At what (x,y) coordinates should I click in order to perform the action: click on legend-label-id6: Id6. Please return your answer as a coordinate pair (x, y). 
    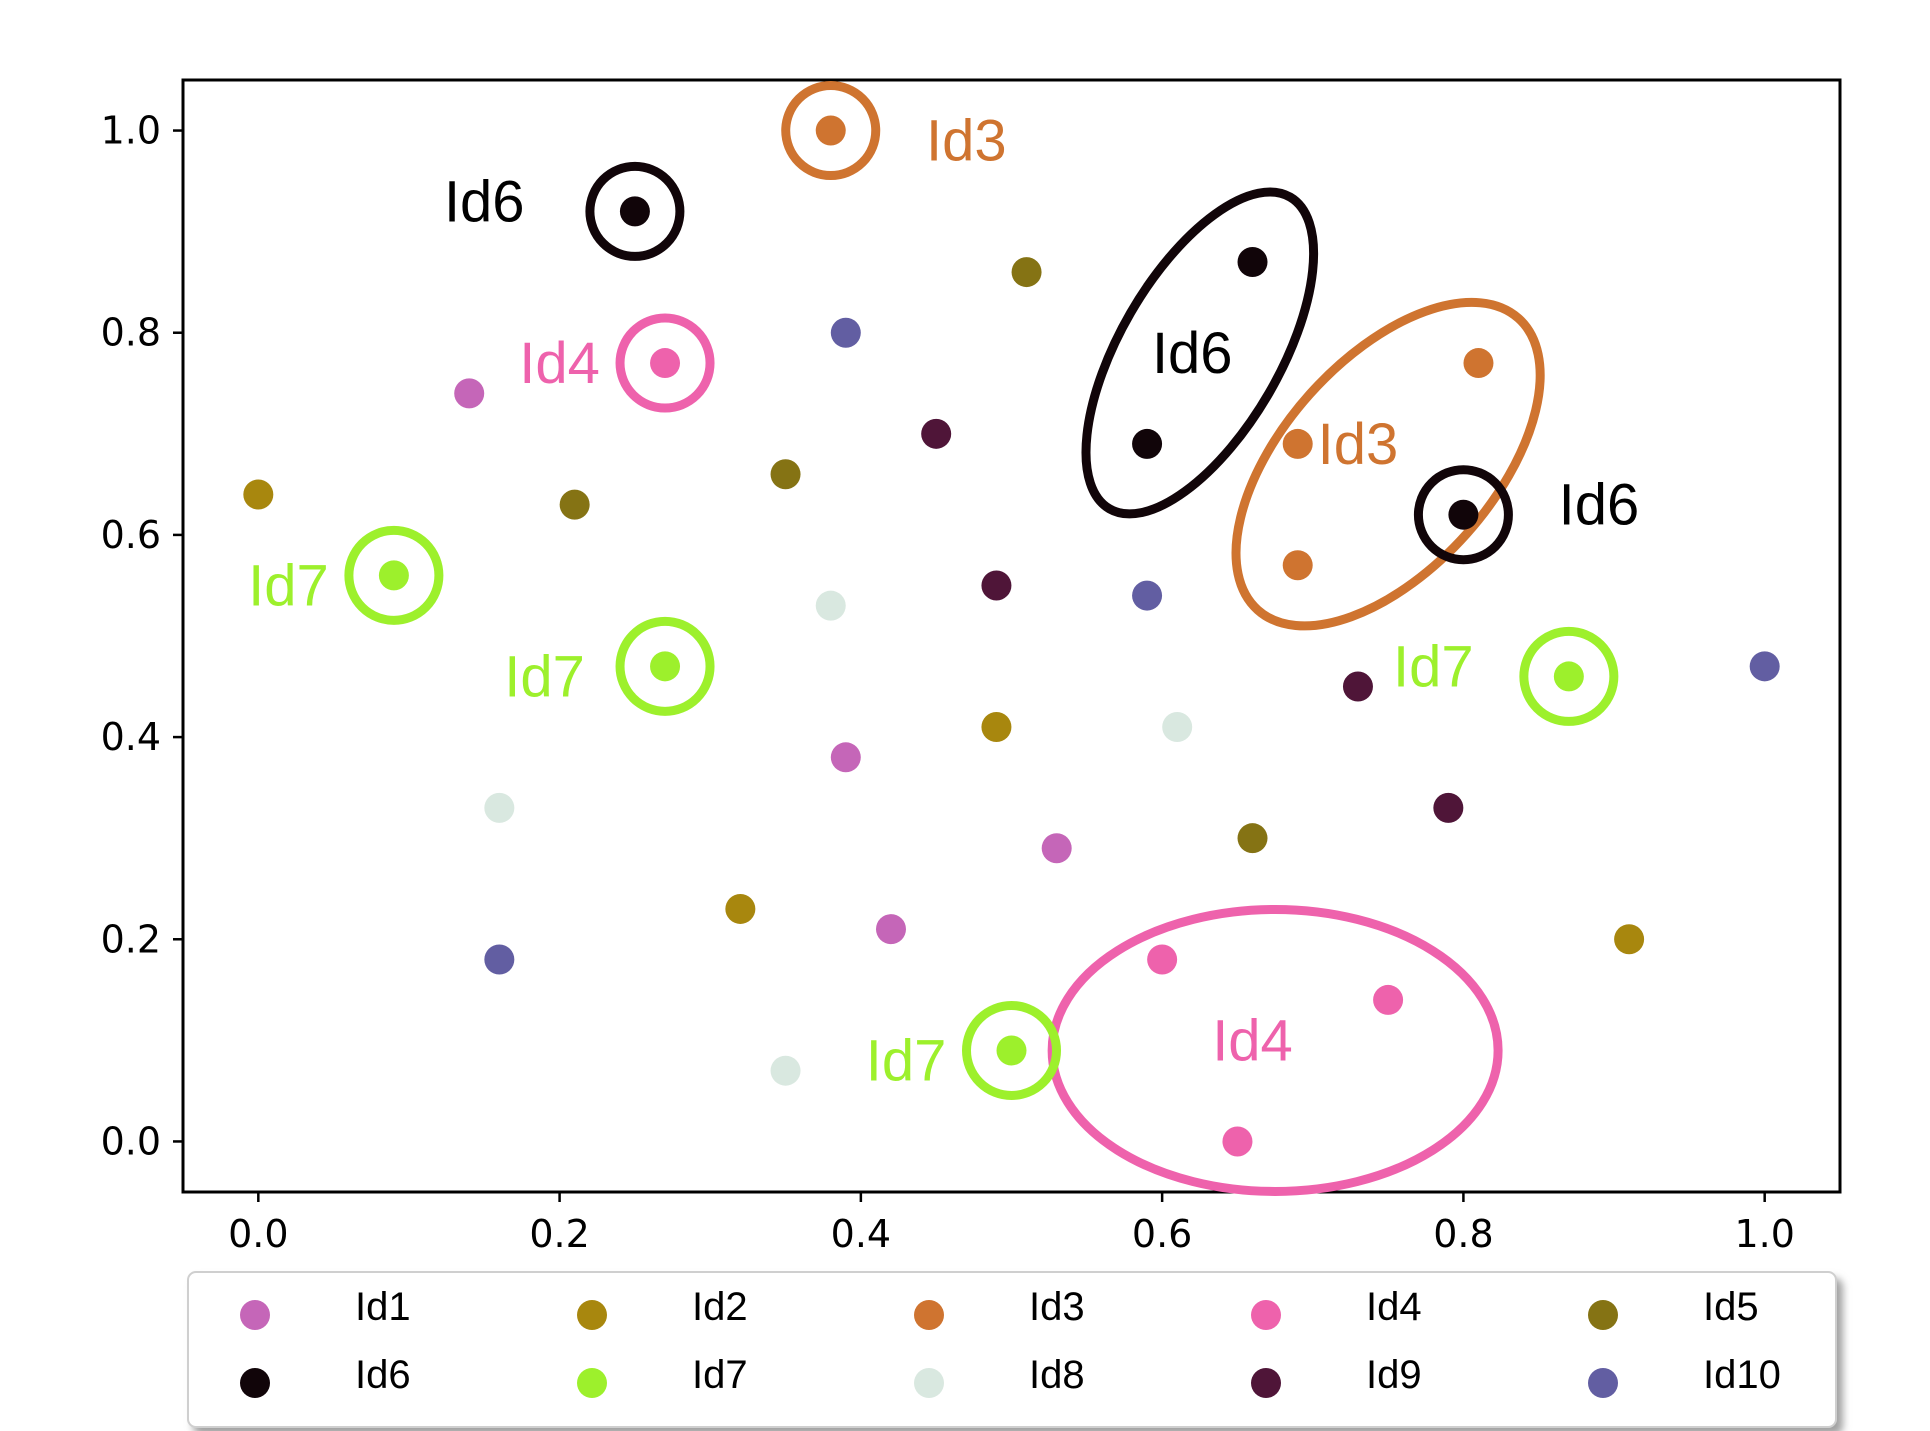
    Looking at the image, I should click on (383, 1375).